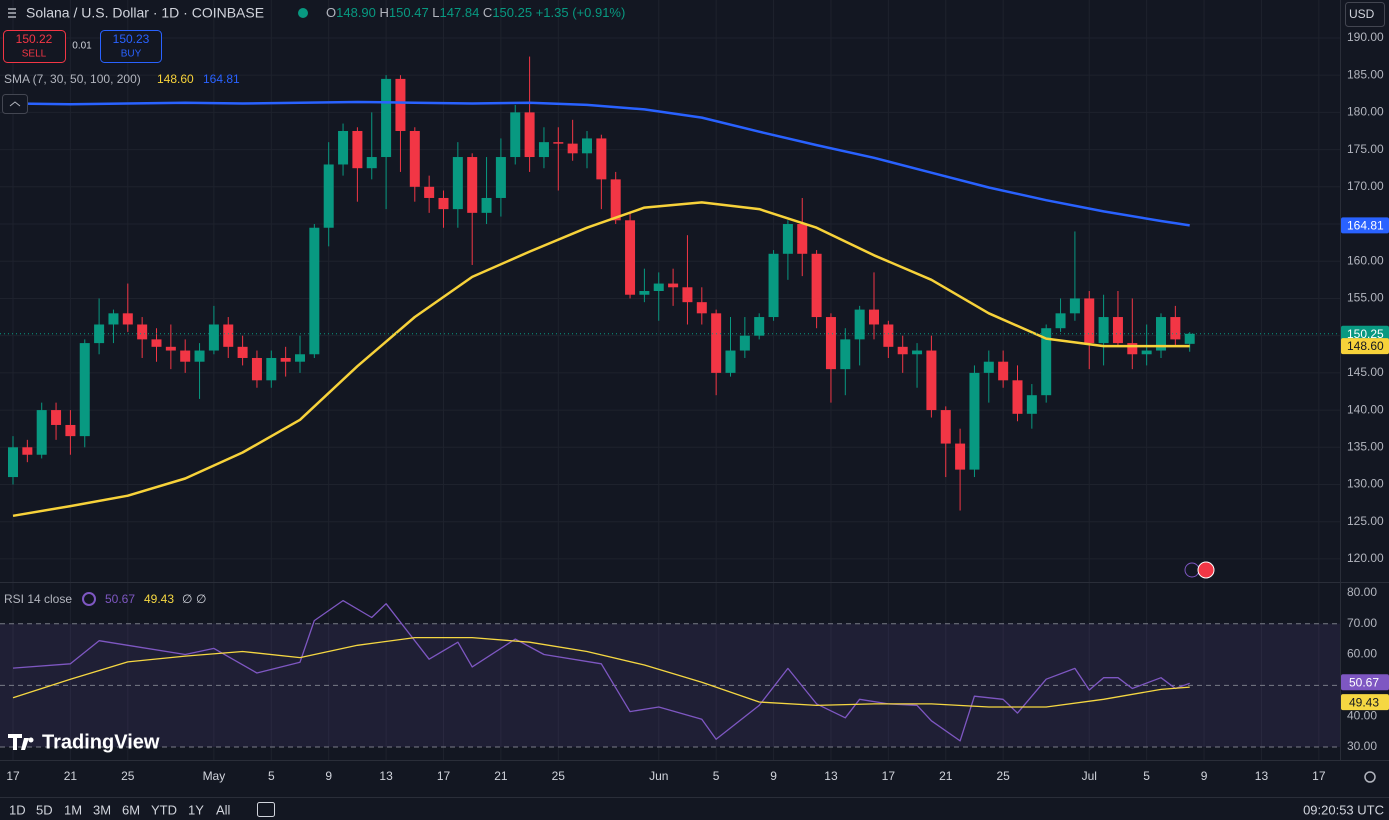 The image size is (1389, 820). What do you see at coordinates (460, 12) in the screenshot?
I see `ohlc-value: 147.84` at bounding box center [460, 12].